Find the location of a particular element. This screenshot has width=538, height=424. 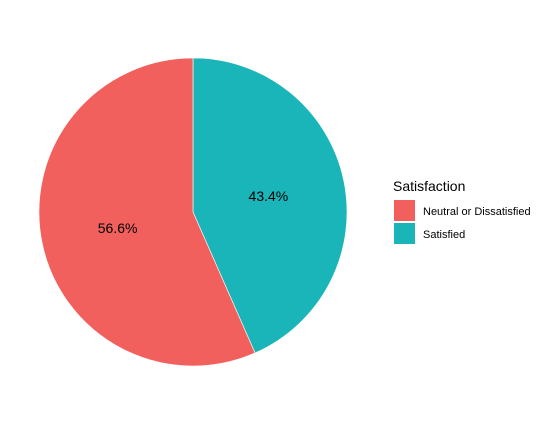

legend-key-satisfied is located at coordinates (404, 233).